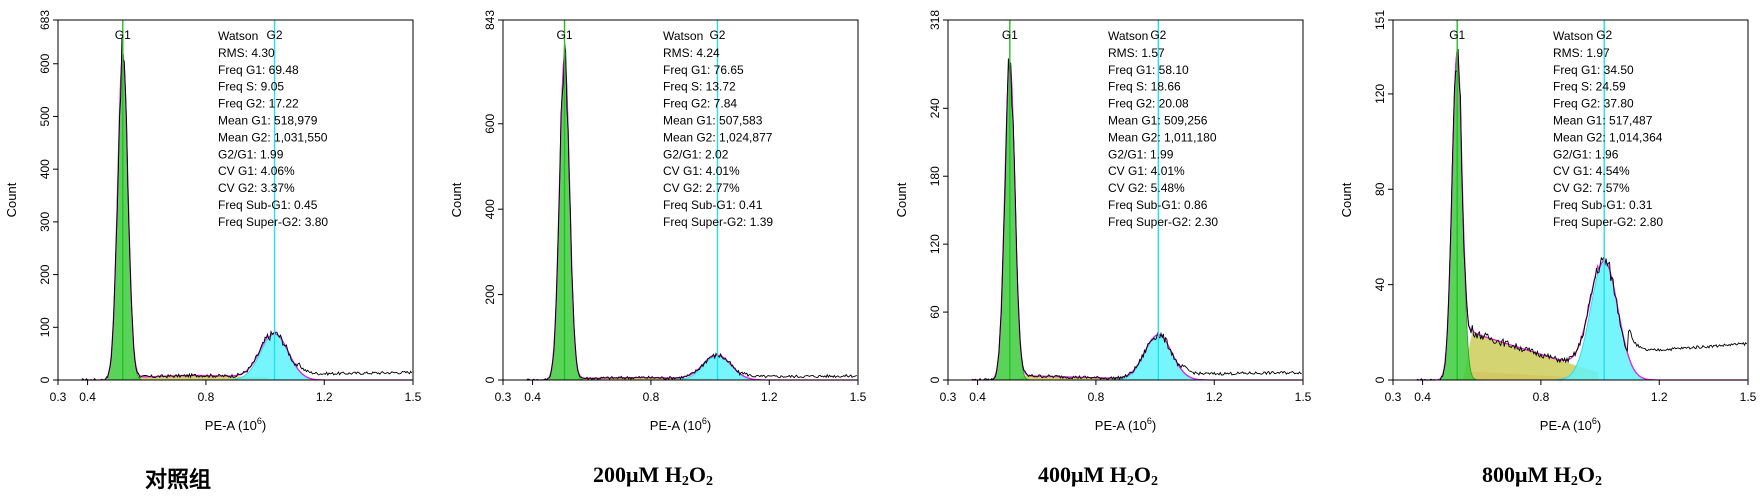 The height and width of the screenshot is (501, 1762). What do you see at coordinates (251, 87) in the screenshot?
I see `stats-line: Freq S: 9.05` at bounding box center [251, 87].